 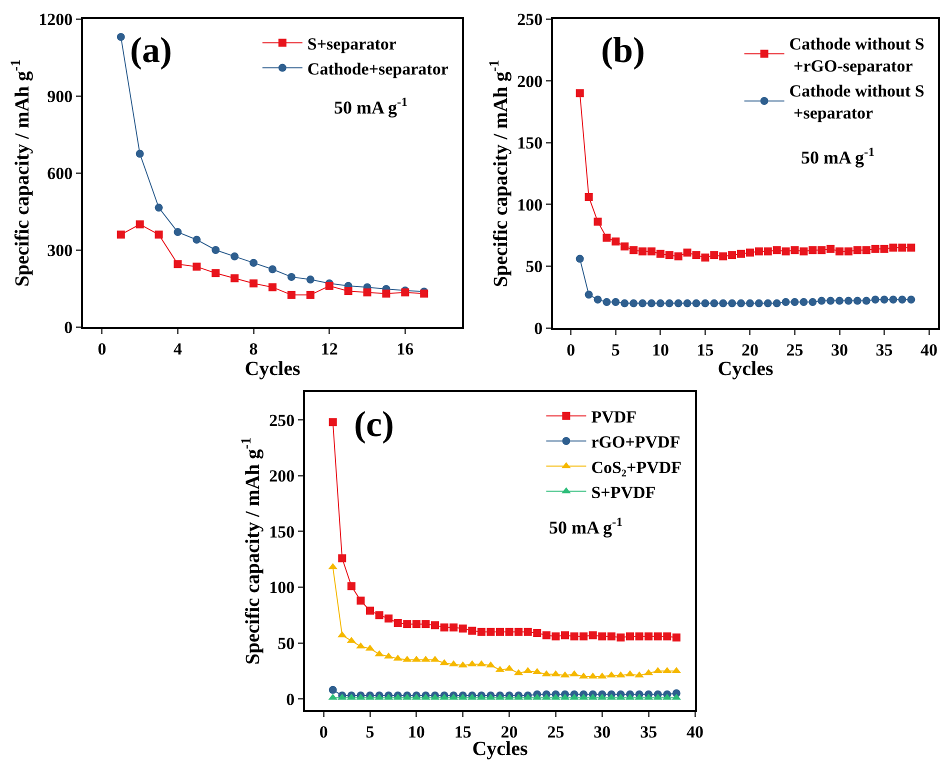 I want to click on annotation: 50 mA g$^{-1}$, so click(x=371, y=106).